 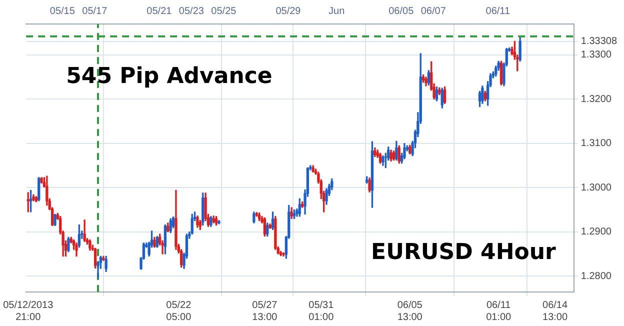 What do you see at coordinates (410, 311) in the screenshot?
I see `x-tick-label: 06/05 13:00` at bounding box center [410, 311].